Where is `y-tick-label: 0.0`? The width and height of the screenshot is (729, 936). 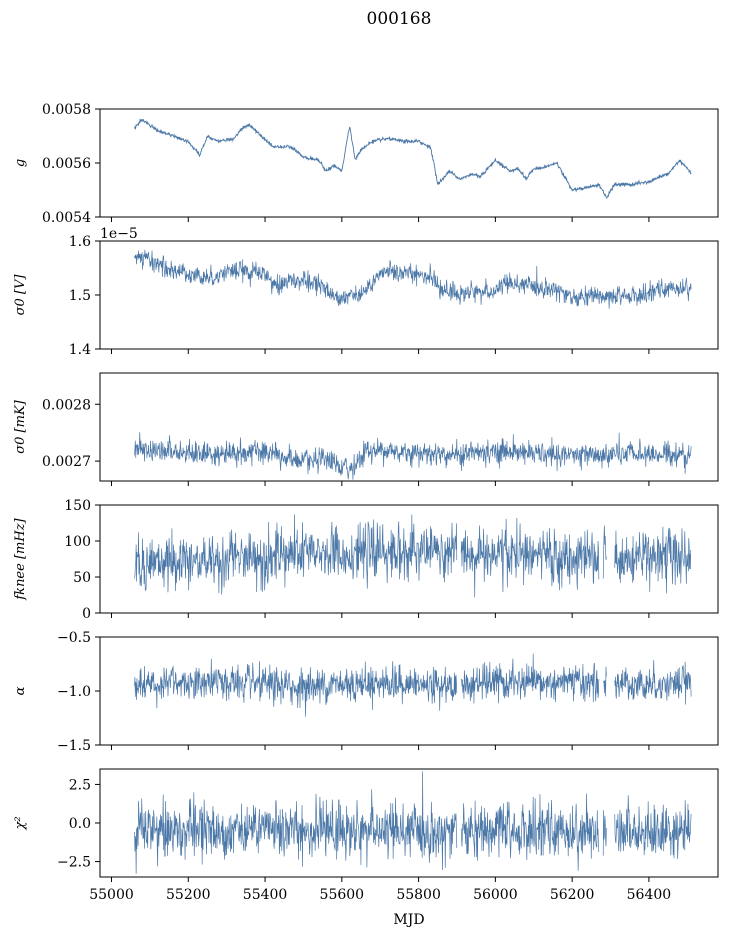
y-tick-label: 0.0 is located at coordinates (80, 824).